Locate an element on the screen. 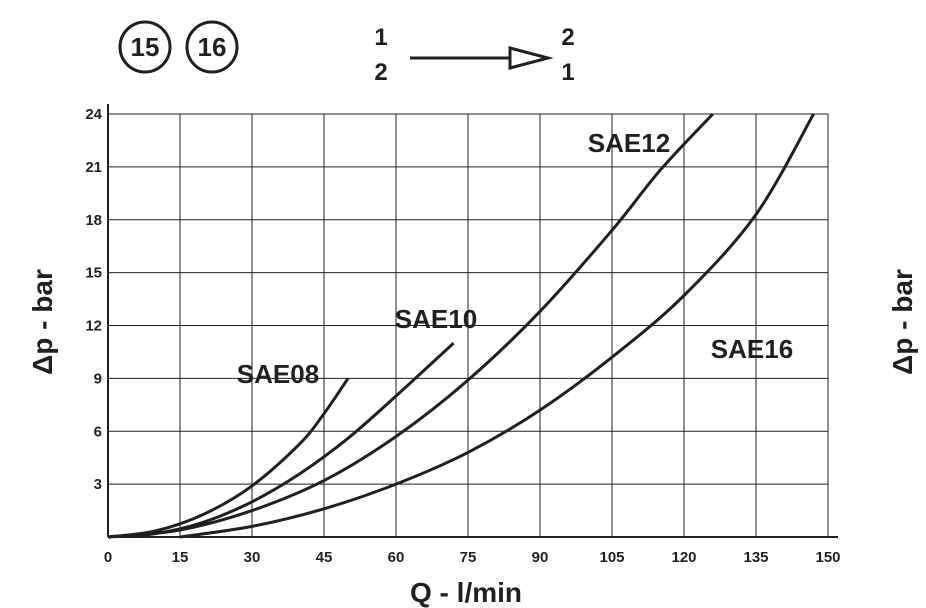 The image size is (926, 608). x-tick-label: 60 is located at coordinates (396, 557).